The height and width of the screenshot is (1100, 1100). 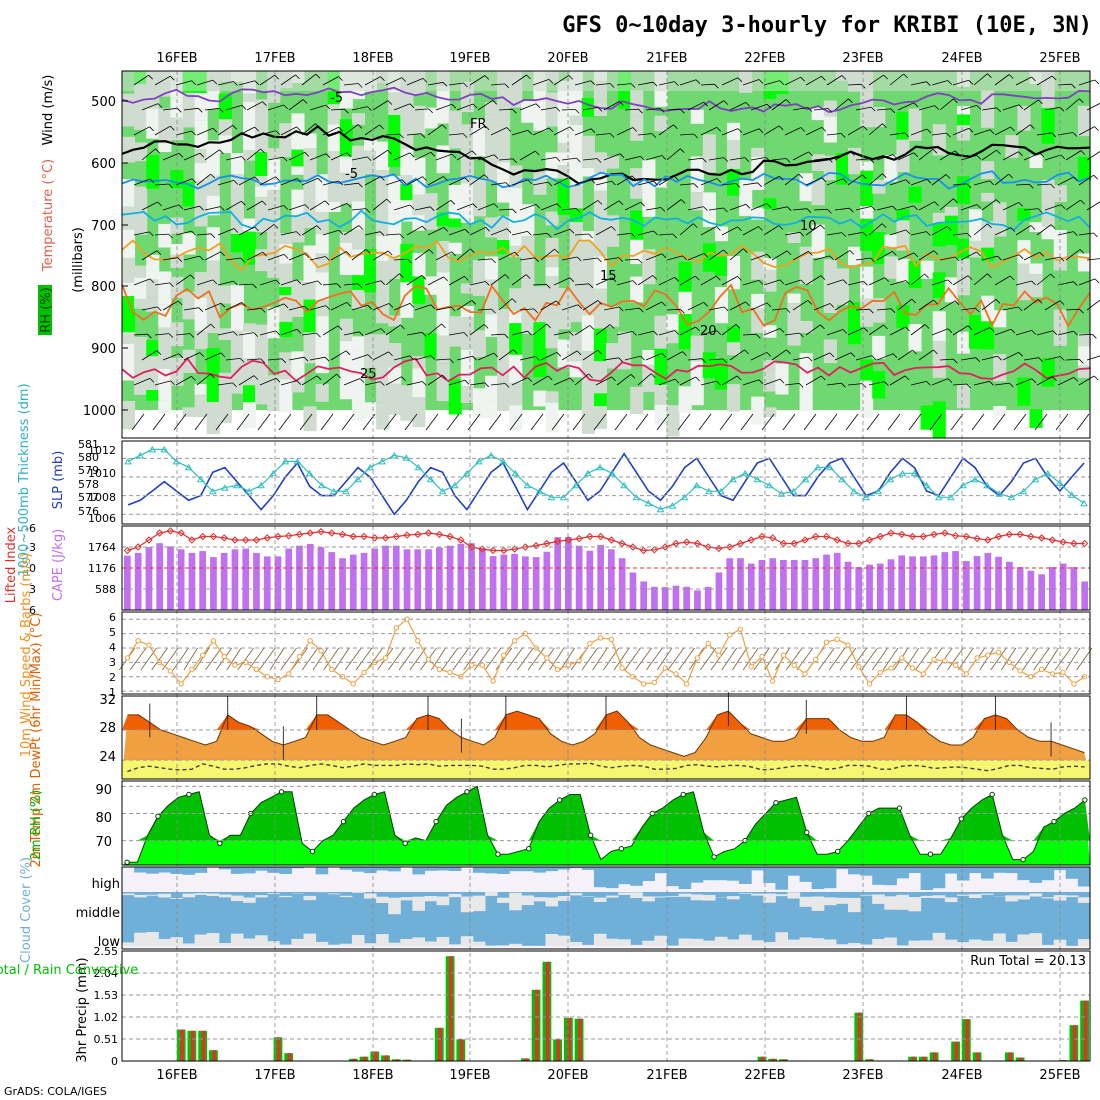 I want to click on precip-tick: 1.53, so click(x=106, y=995).